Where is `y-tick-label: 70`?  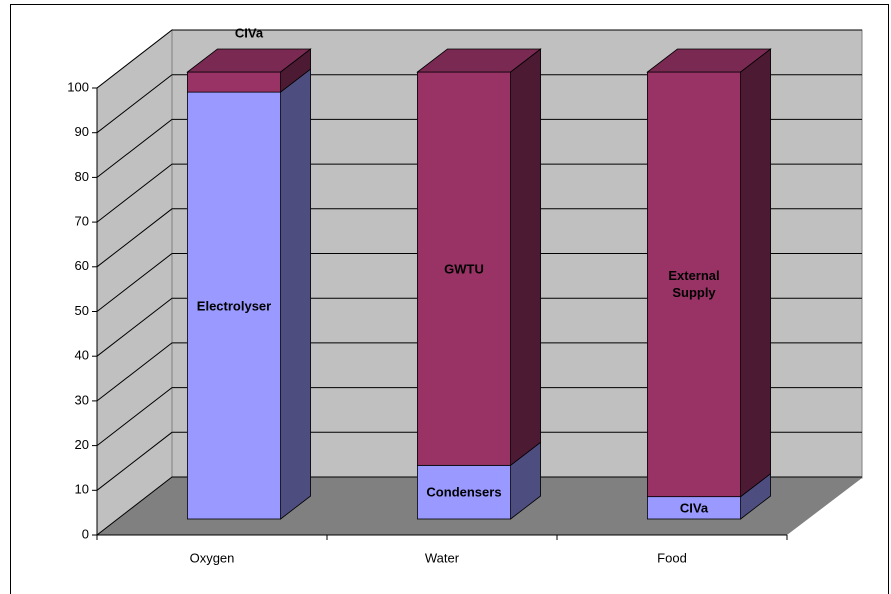
y-tick-label: 70 is located at coordinates (82, 221).